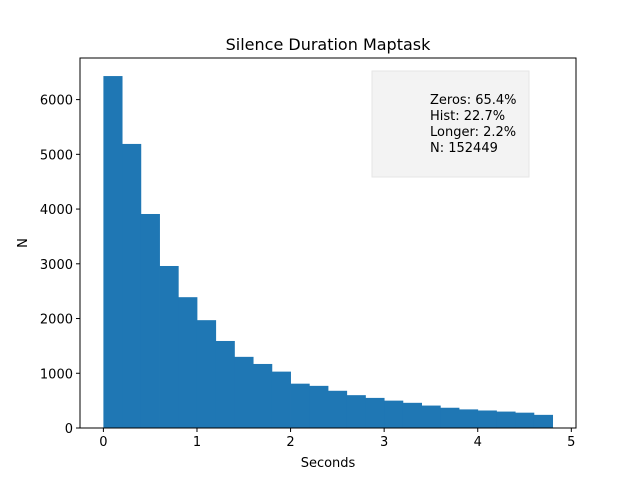 The width and height of the screenshot is (640, 480). I want to click on x-tick-label: 0, so click(103, 442).